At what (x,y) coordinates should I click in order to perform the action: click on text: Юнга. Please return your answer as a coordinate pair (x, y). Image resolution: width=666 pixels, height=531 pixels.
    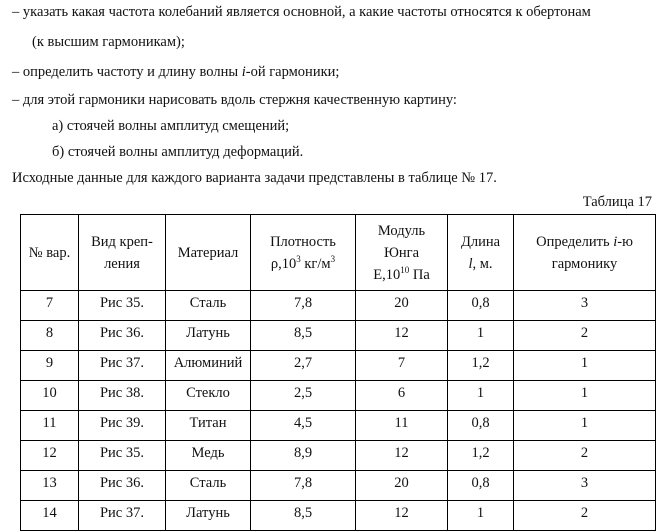
    Looking at the image, I should click on (401, 252).